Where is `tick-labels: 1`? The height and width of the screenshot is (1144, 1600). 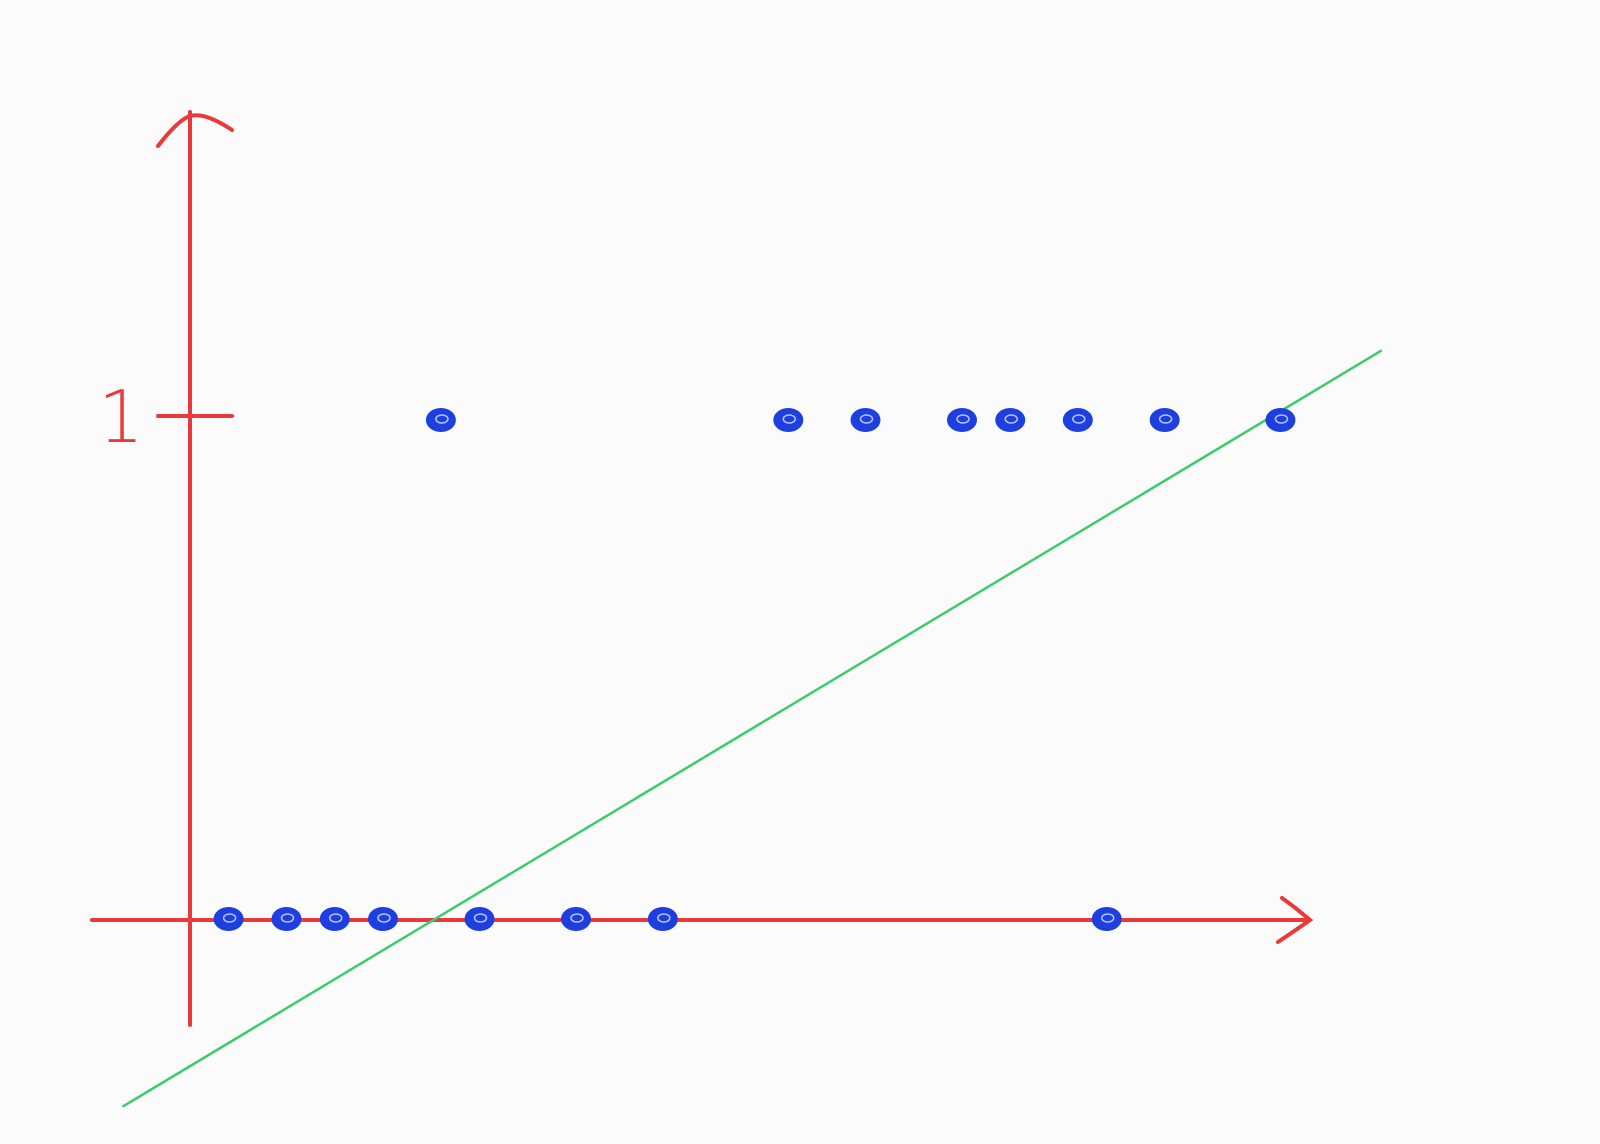
tick-labels: 1 is located at coordinates (121, 417).